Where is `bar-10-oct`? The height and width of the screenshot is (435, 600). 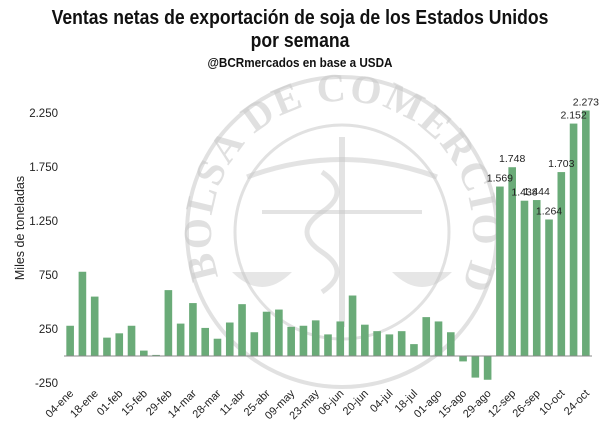 bar-10-oct is located at coordinates (561, 264).